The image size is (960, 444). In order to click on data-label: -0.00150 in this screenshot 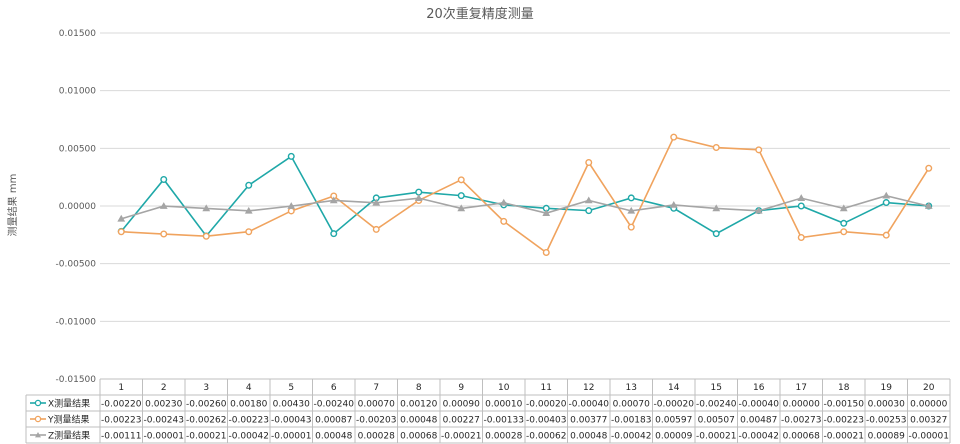, I will do `click(844, 405)`.